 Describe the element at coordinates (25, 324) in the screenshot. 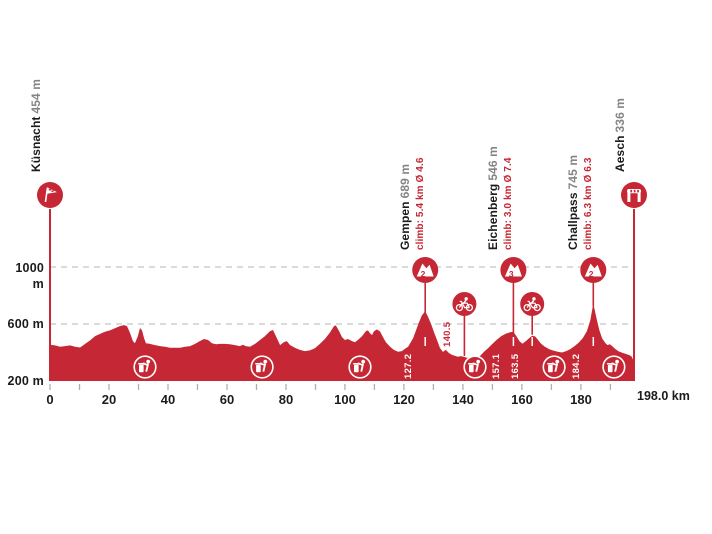

I see `y-axis-label-600m: 600 m` at that location.